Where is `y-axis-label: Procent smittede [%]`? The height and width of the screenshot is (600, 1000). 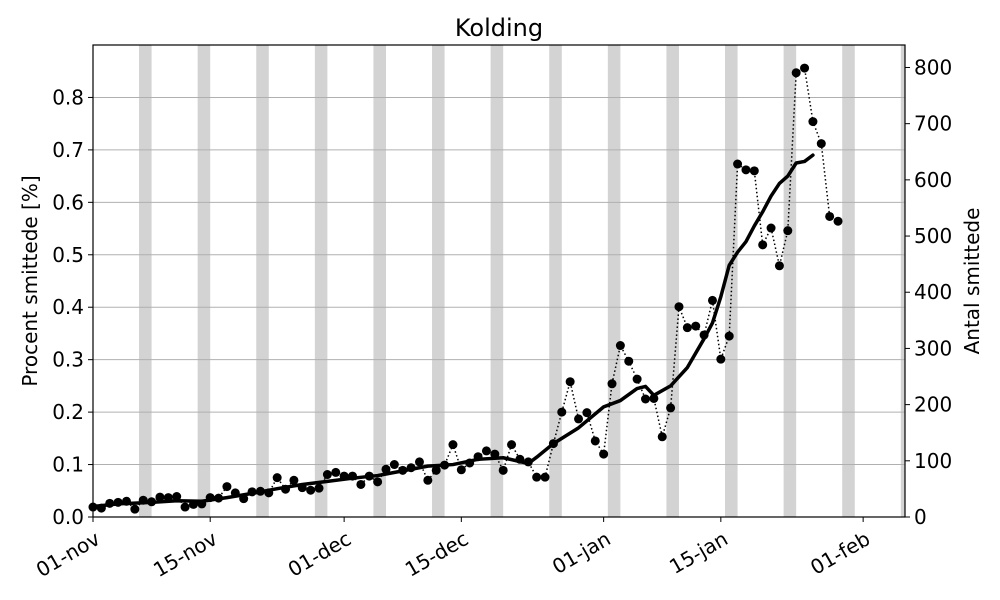
y-axis-label: Procent smittede [%] is located at coordinates (30, 280).